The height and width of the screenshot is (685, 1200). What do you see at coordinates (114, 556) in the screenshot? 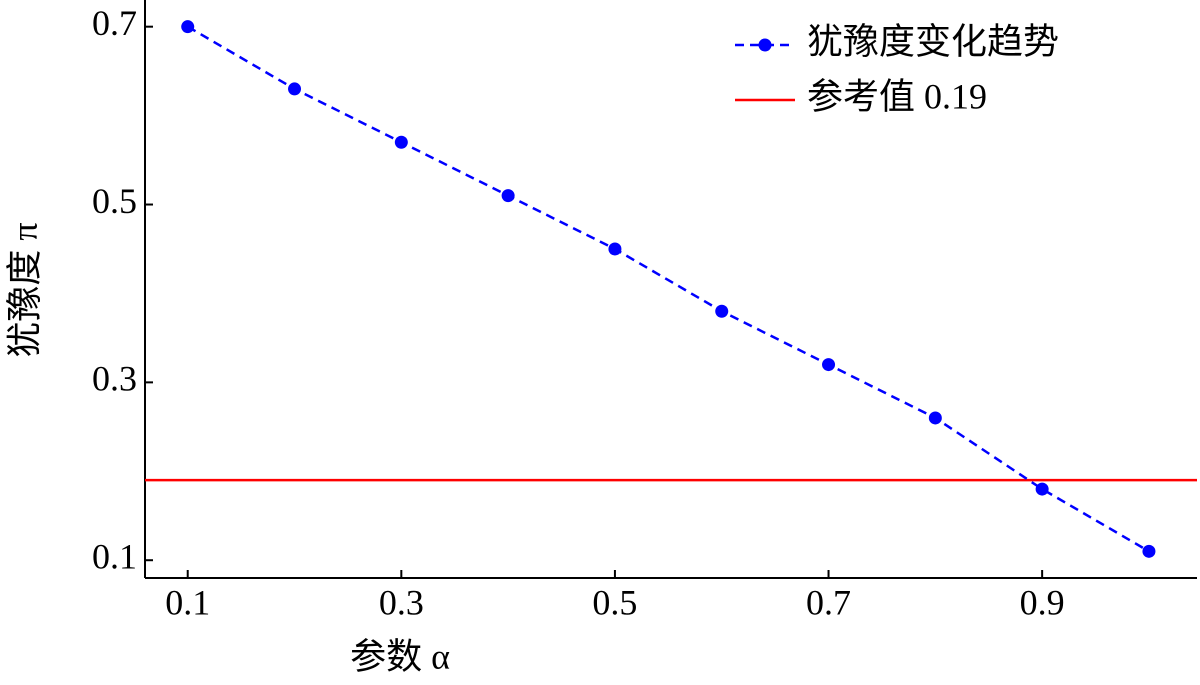
I see `y-tick-label: 0.1` at bounding box center [114, 556].